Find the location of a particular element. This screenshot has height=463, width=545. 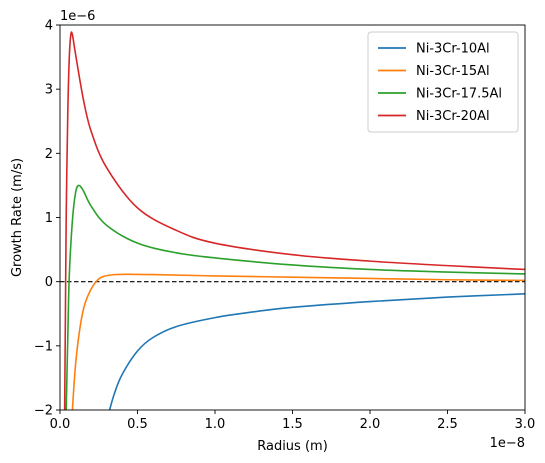

legend-label-2: Ni-3Cr-15Al is located at coordinates (453, 71).